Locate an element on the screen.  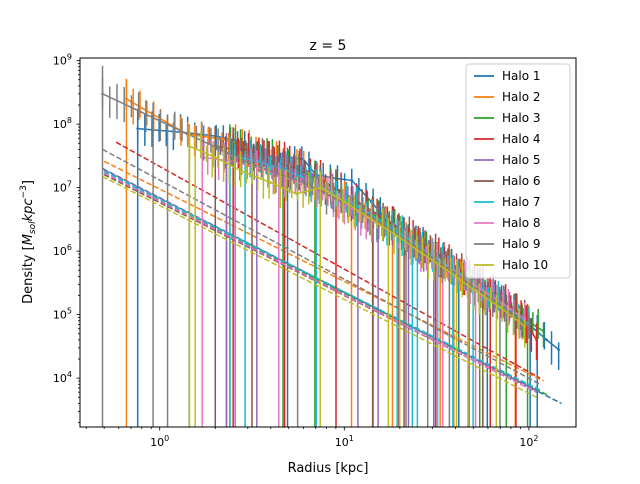
y-tick-label: 10⁸ is located at coordinates (62, 123).